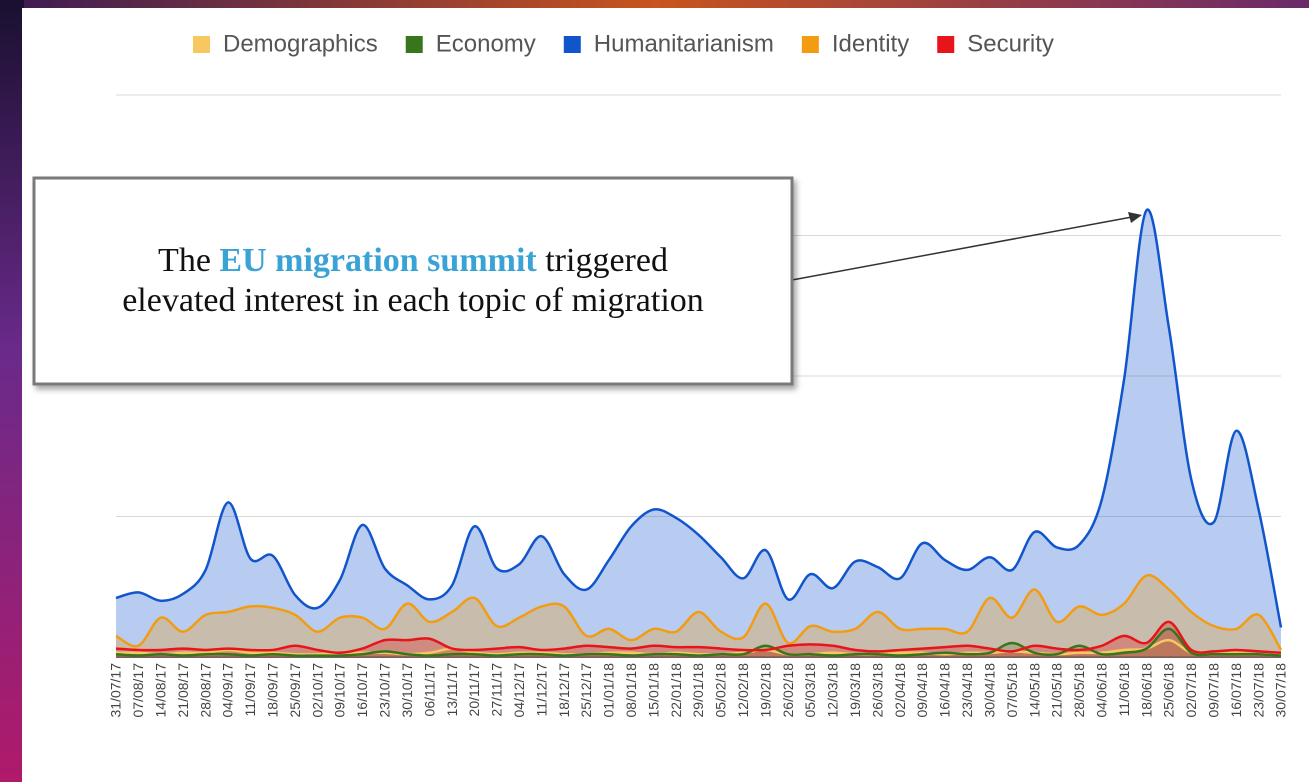 The width and height of the screenshot is (1309, 782). Describe the element at coordinates (1213, 690) in the screenshot. I see `x-tick-label: 09/07/18` at that location.